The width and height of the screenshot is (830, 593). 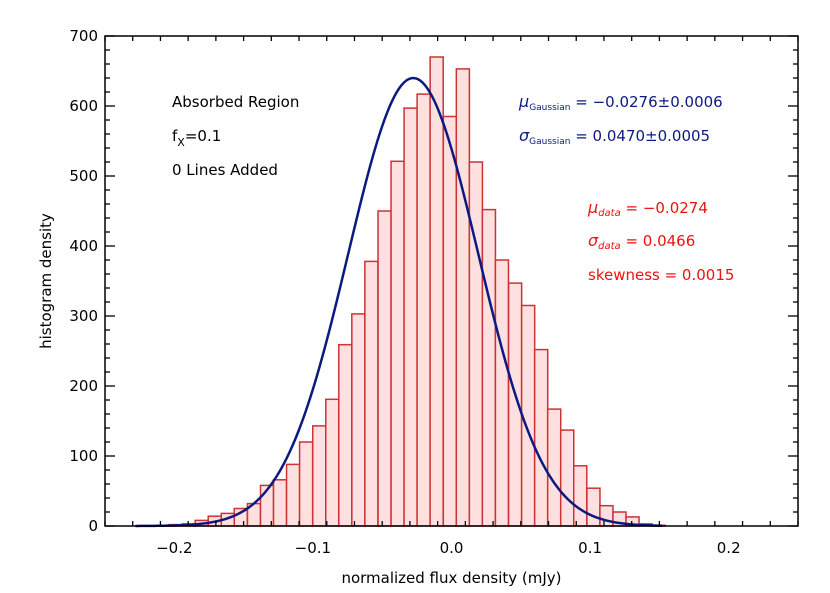 What do you see at coordinates (83, 106) in the screenshot?
I see `y-tick-label: 600` at bounding box center [83, 106].